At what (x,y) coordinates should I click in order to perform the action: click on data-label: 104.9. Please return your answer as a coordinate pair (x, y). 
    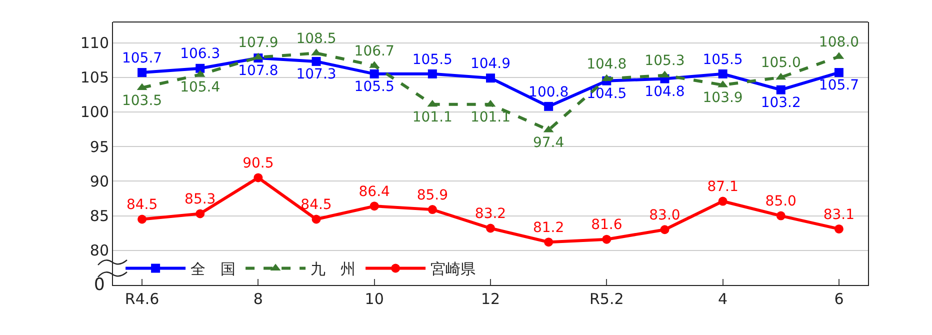
    Looking at the image, I should click on (490, 64).